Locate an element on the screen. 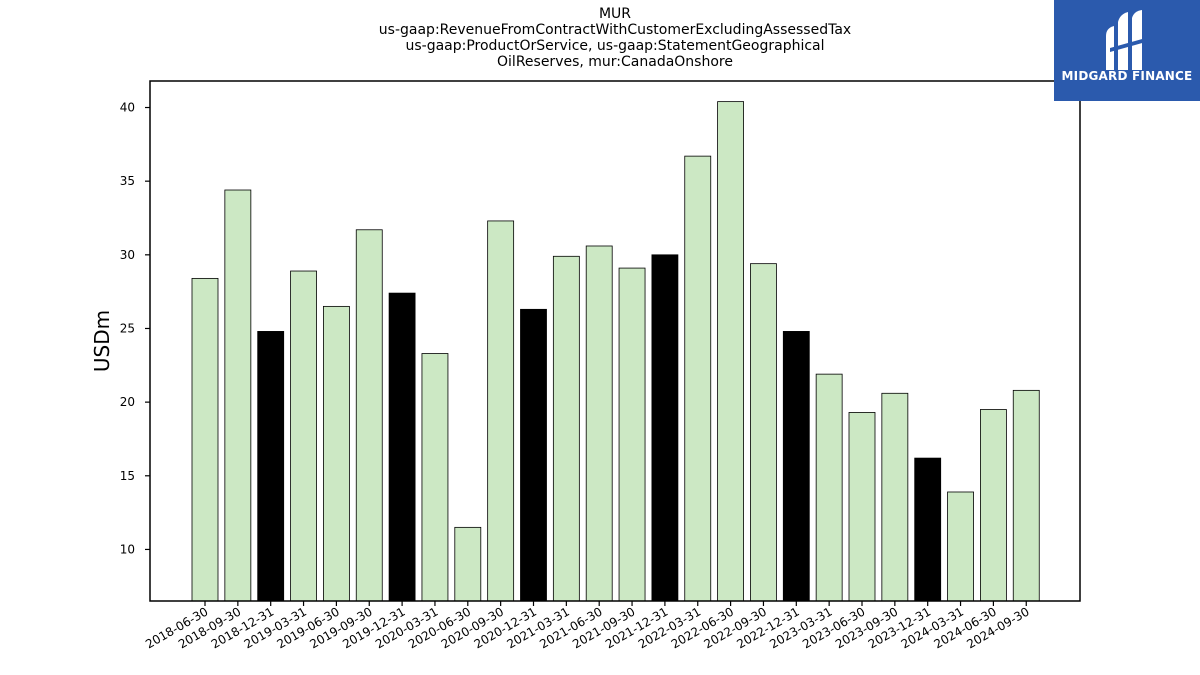  y-tick-label: 10 is located at coordinates (127, 549).